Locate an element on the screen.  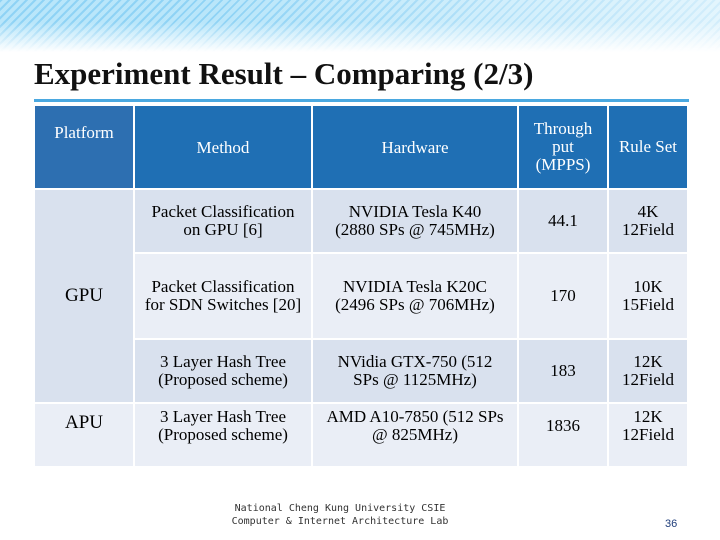
footer-line-university: National Cheng Kung University CSIE is located at coordinates (340, 508).